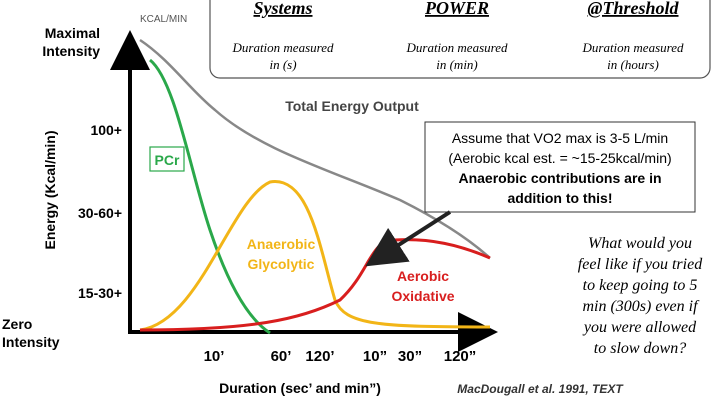 Image resolution: width=712 pixels, height=405 pixels. What do you see at coordinates (72, 33) in the screenshot?
I see `y-label: Maximal` at bounding box center [72, 33].